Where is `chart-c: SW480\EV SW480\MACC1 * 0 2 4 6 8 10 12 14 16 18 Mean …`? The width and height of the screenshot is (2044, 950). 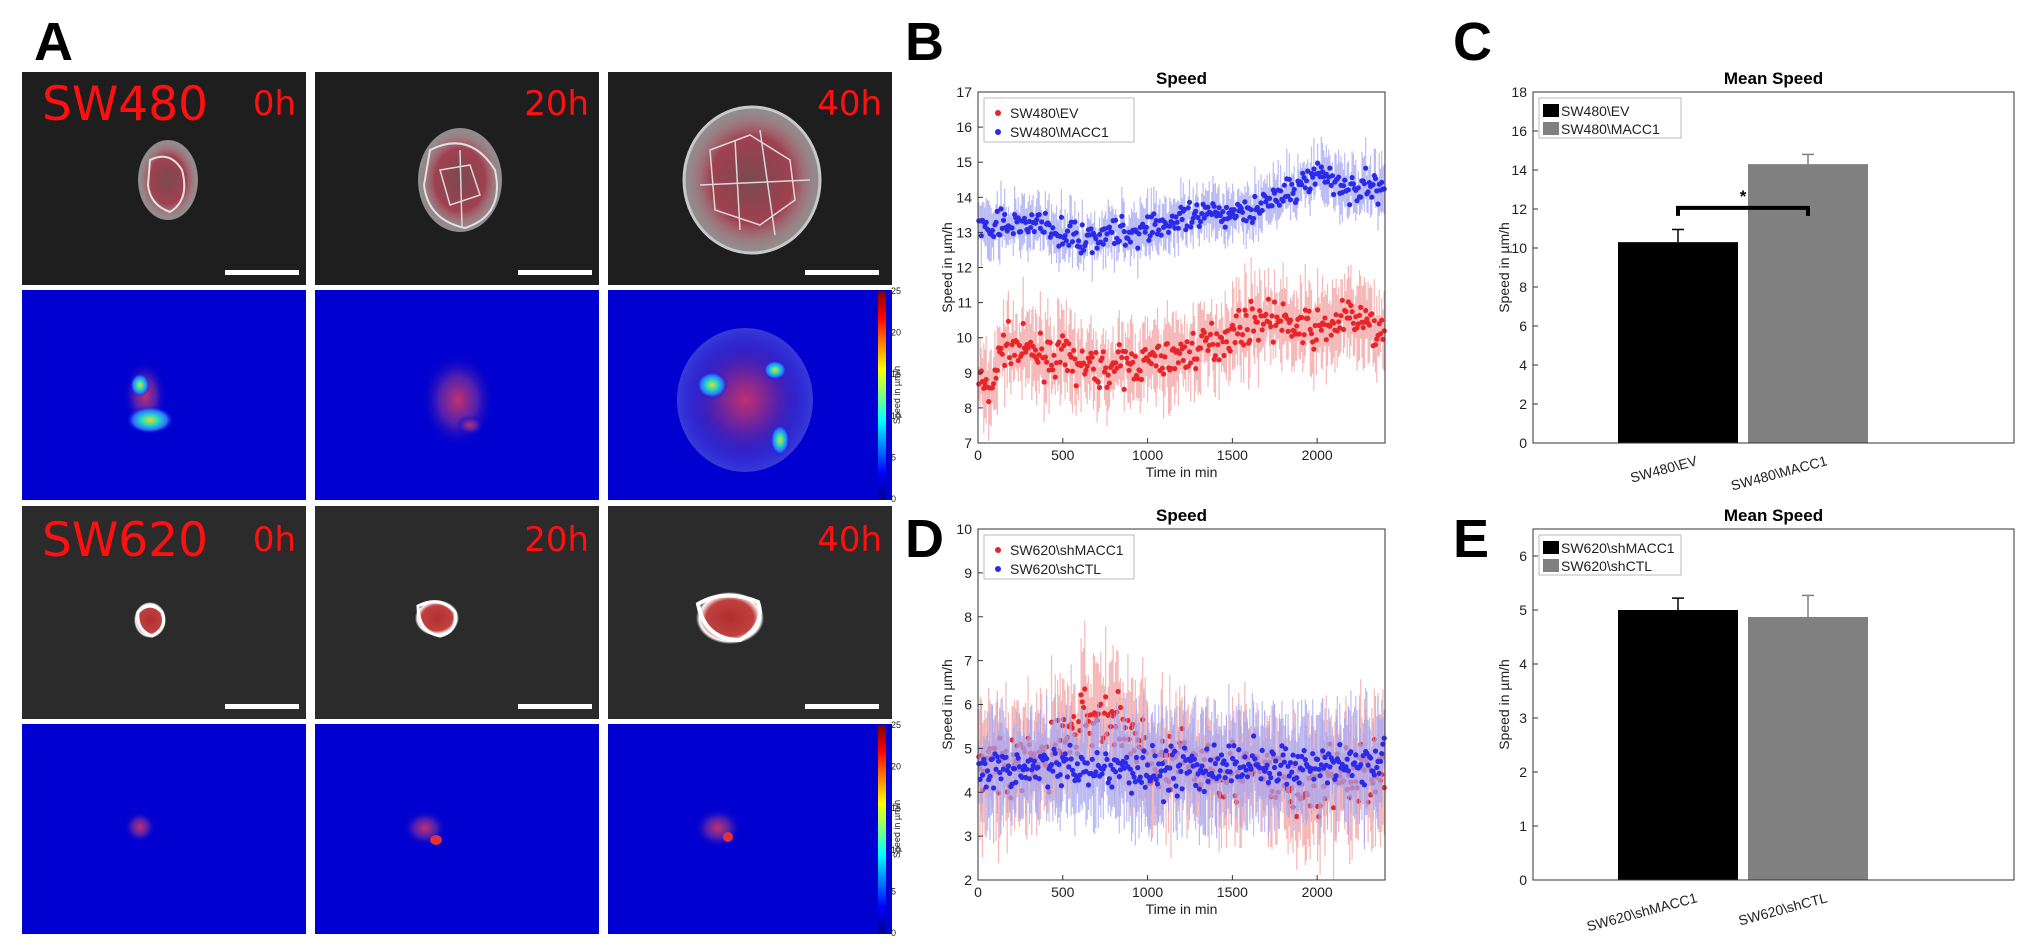 chart-c: SW480\EV SW480\MACC1 * 0 2 4 6 8 10 12 14 16 18 Mean … is located at coordinates (1755, 281).